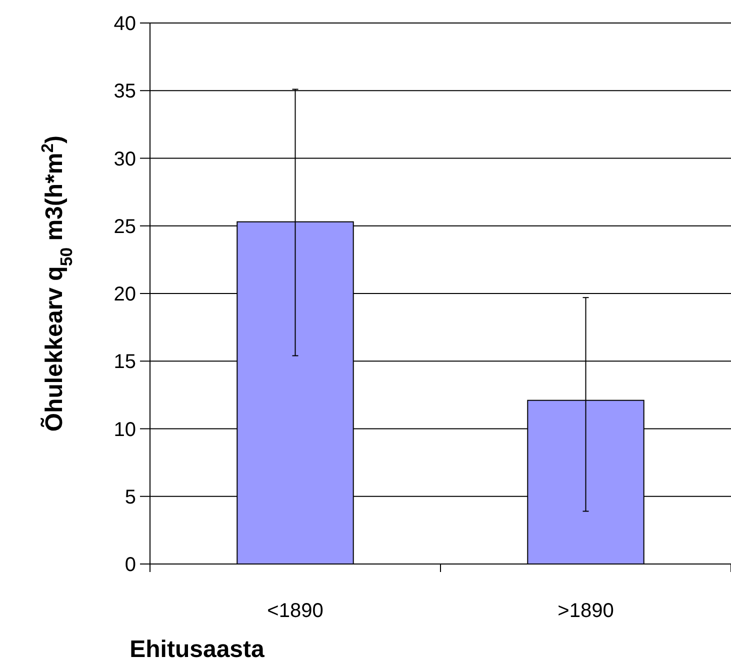  I want to click on y-tick-label: 30, so click(125, 159).